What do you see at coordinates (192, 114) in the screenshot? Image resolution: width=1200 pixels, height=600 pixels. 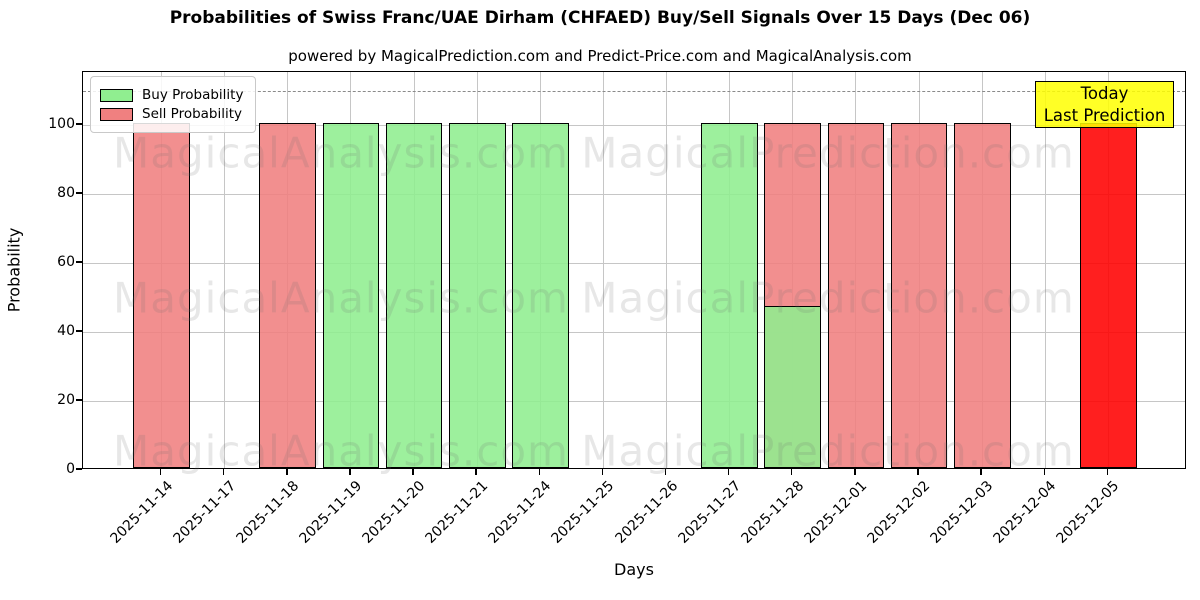 I see `legend-label-sell: Sell Probability` at bounding box center [192, 114].